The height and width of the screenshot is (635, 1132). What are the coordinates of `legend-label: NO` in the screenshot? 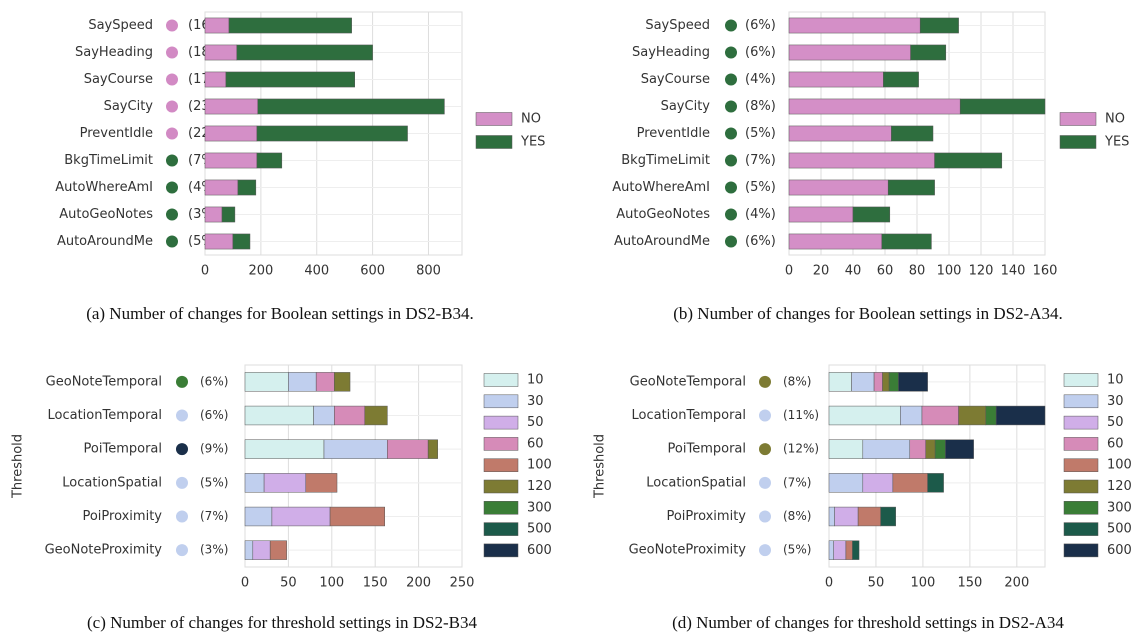 It's located at (531, 119).